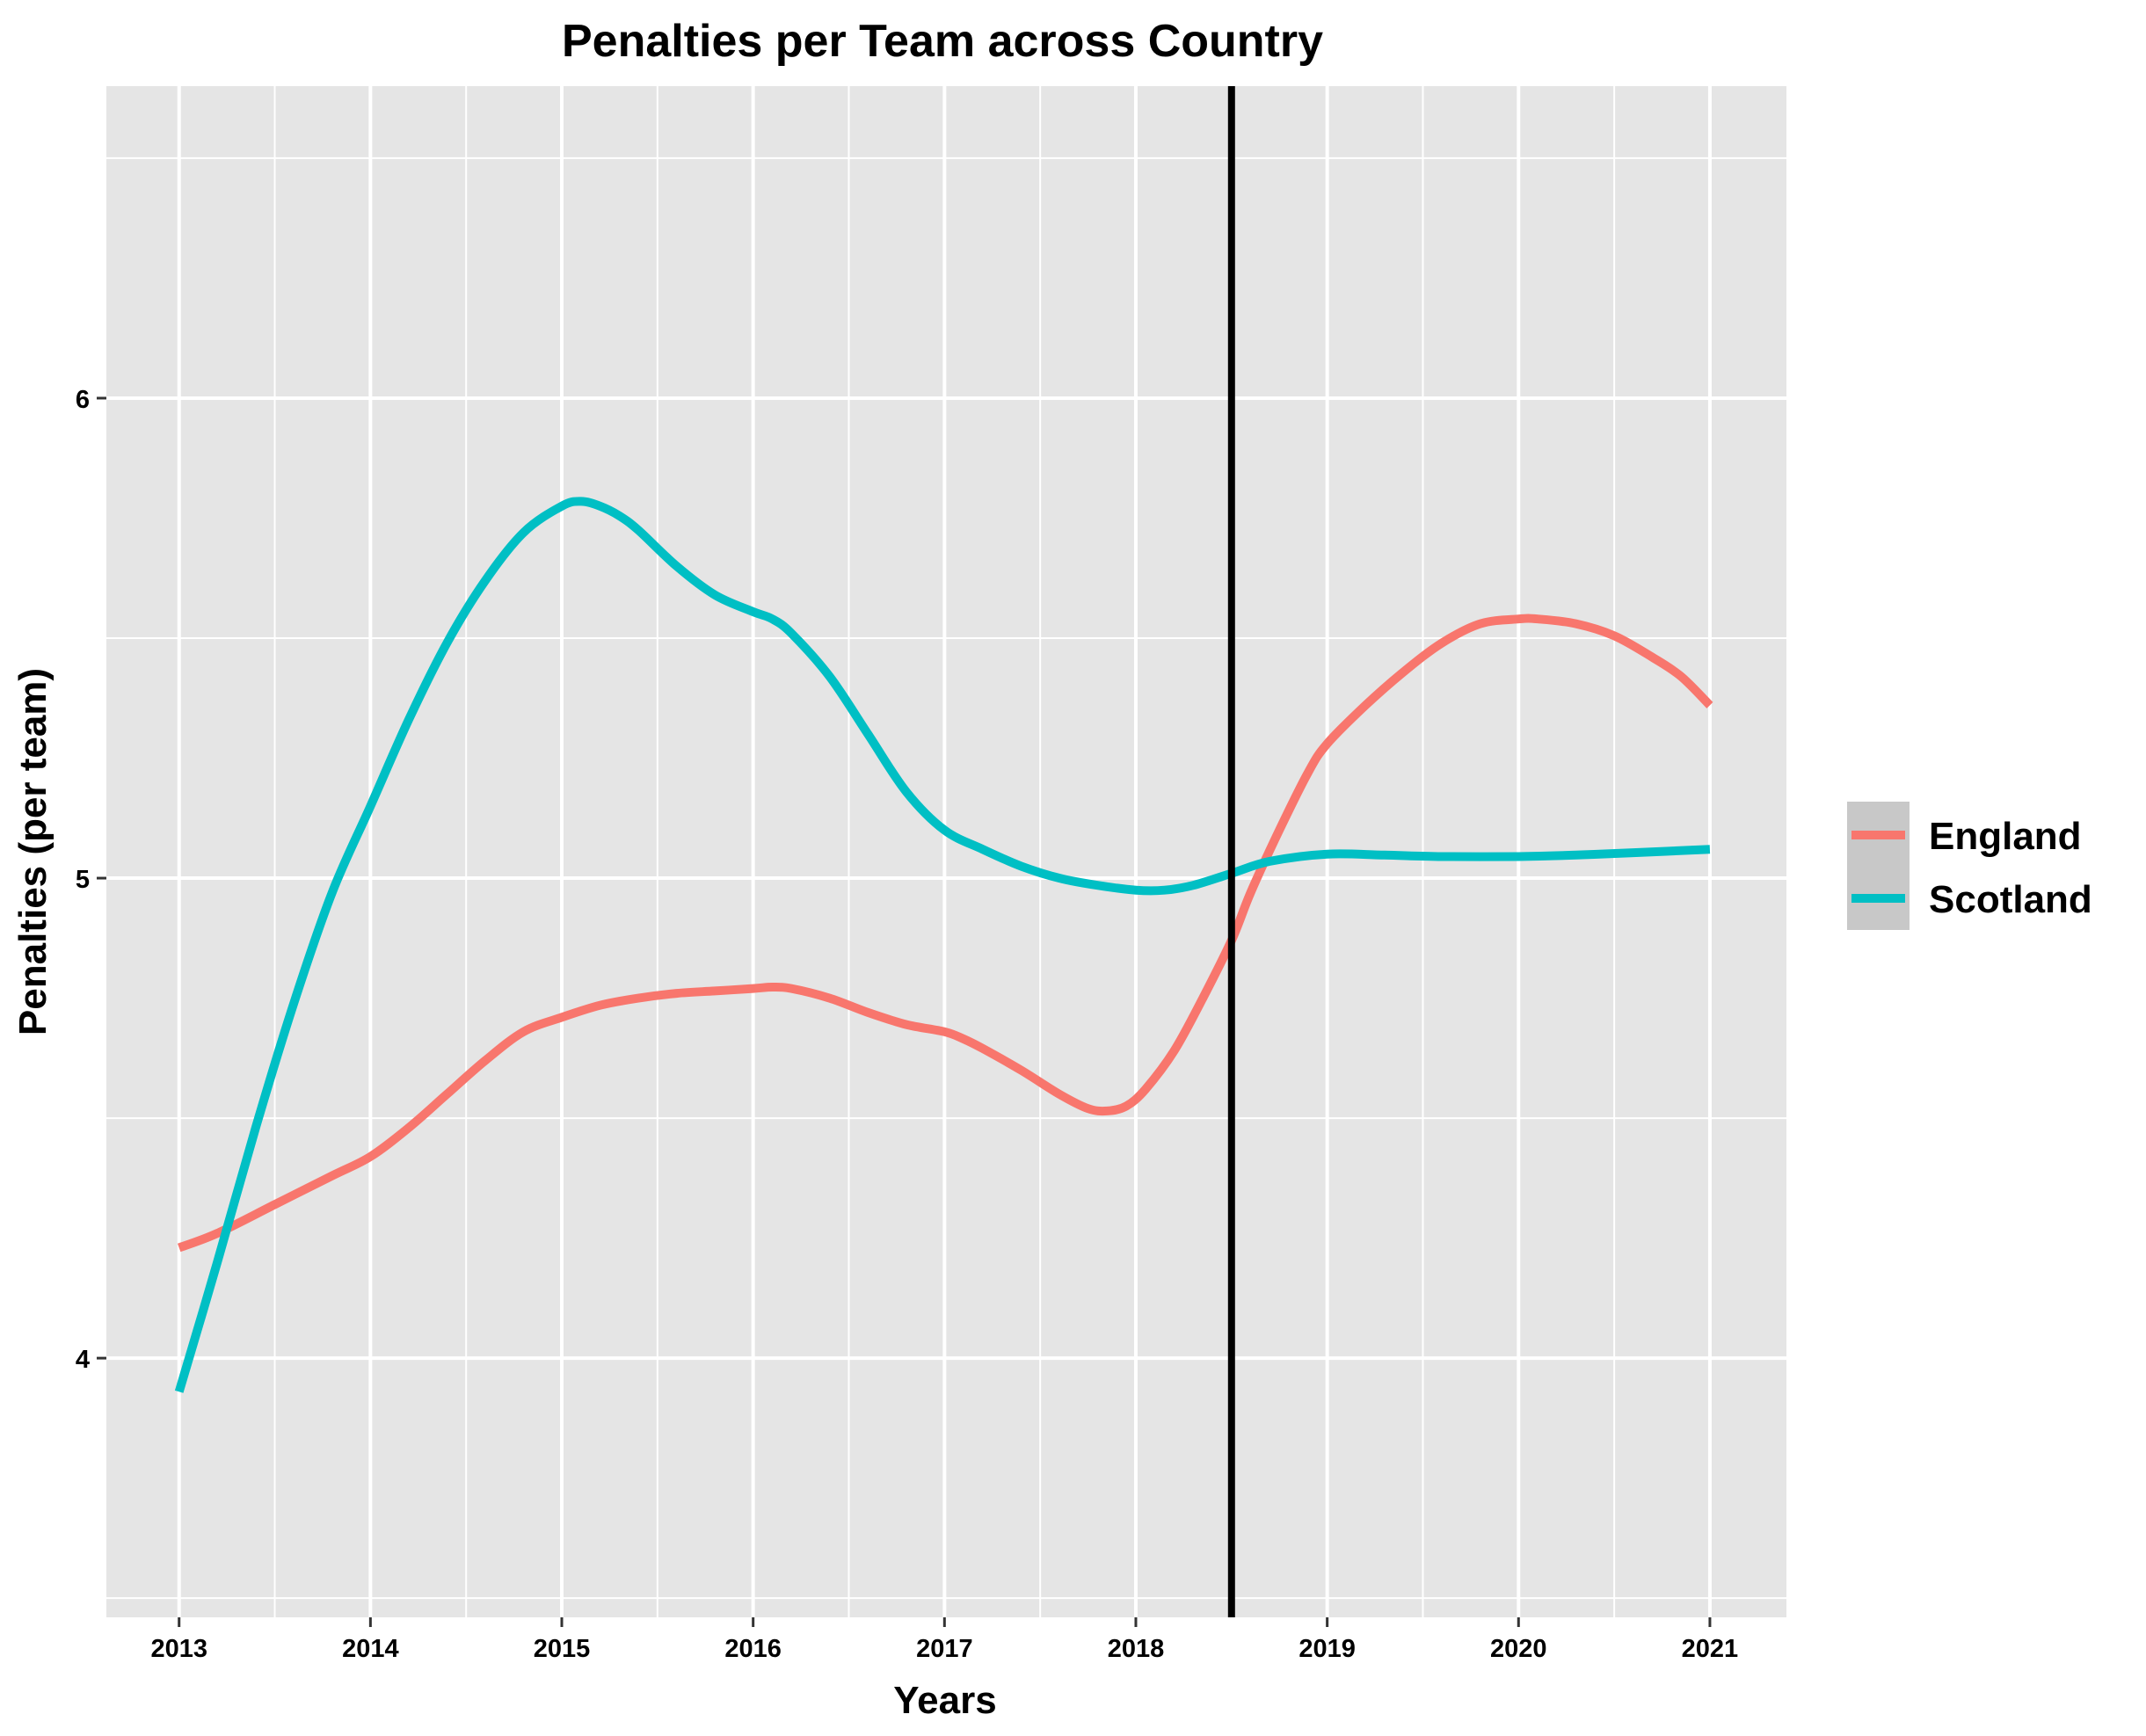 This screenshot has height=1736, width=2146. Describe the element at coordinates (1327, 1649) in the screenshot. I see `x-tick-label: 2019` at that location.